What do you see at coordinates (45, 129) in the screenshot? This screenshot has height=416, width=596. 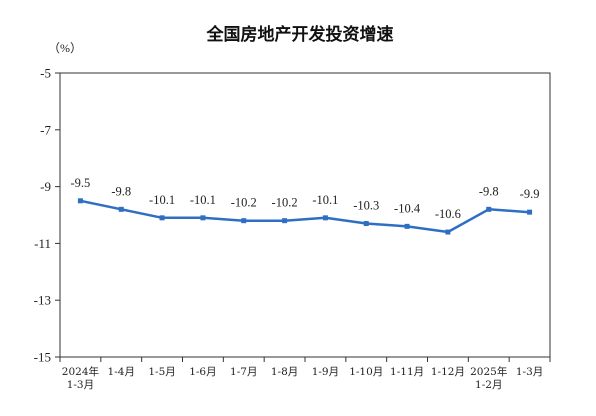 I see `y-tick-label: -7` at bounding box center [45, 129].